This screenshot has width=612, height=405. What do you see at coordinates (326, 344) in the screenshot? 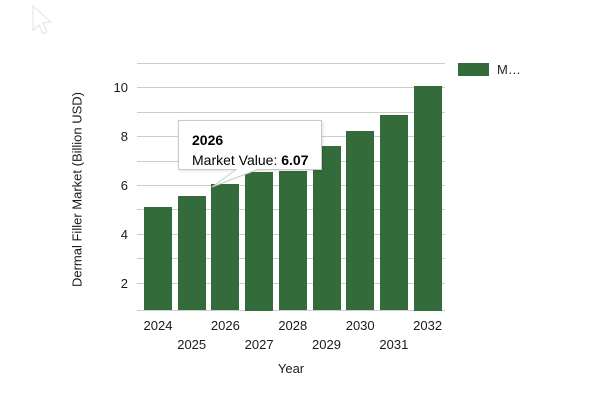
I see `x-tick-label-2029: 2029` at bounding box center [326, 344].